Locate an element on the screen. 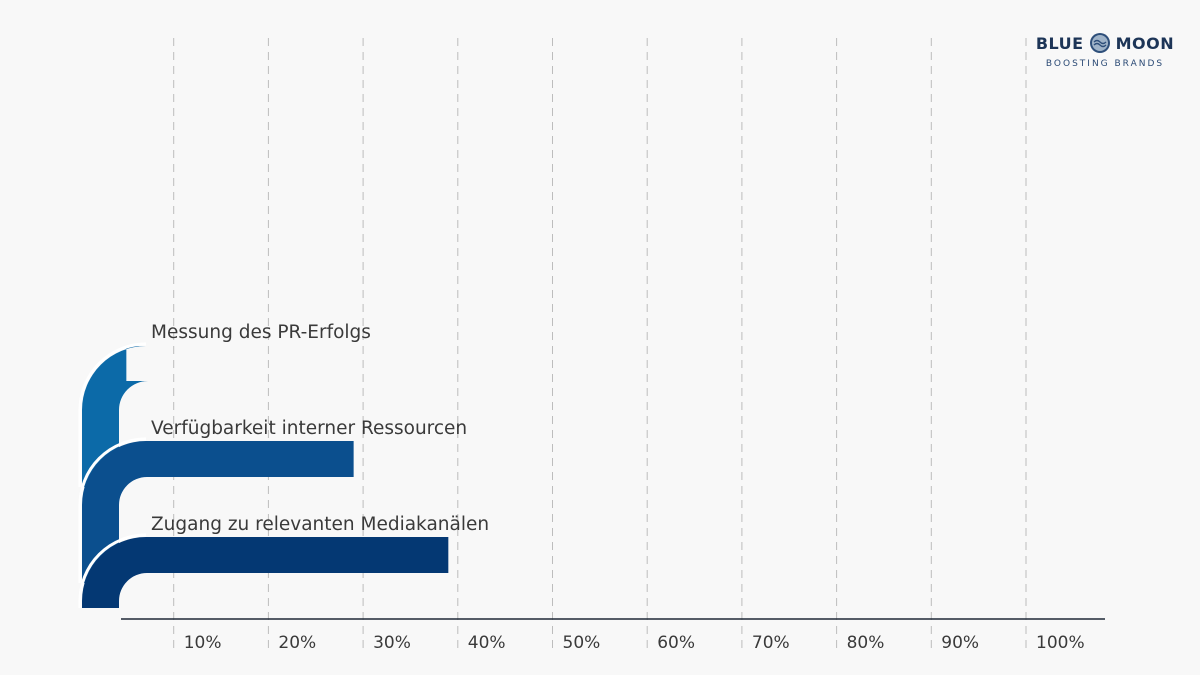 The image size is (1200, 675). x-tick-label: 100% is located at coordinates (1060, 643).